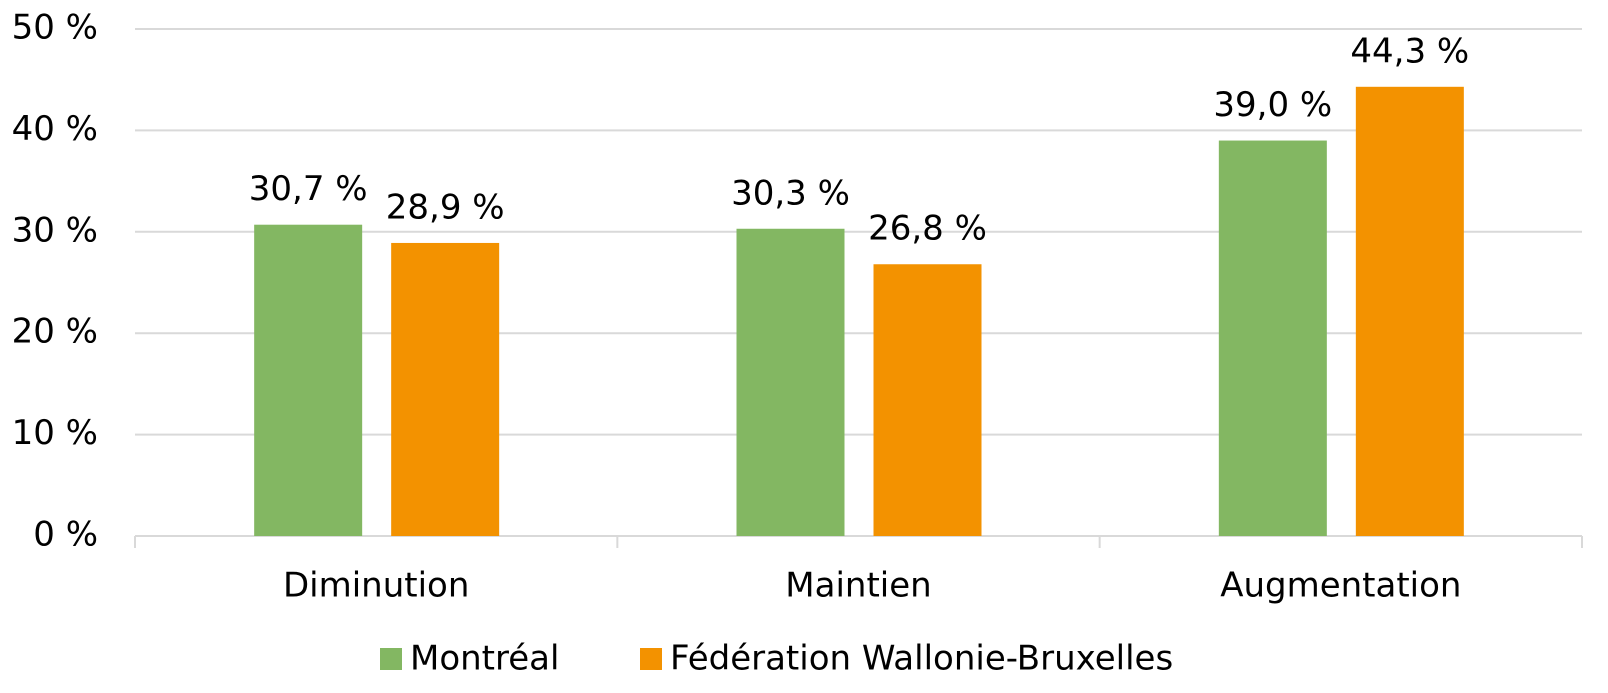 The height and width of the screenshot is (693, 1608). Describe the element at coordinates (1272, 105) in the screenshot. I see `value-label: 39,0 %` at that location.